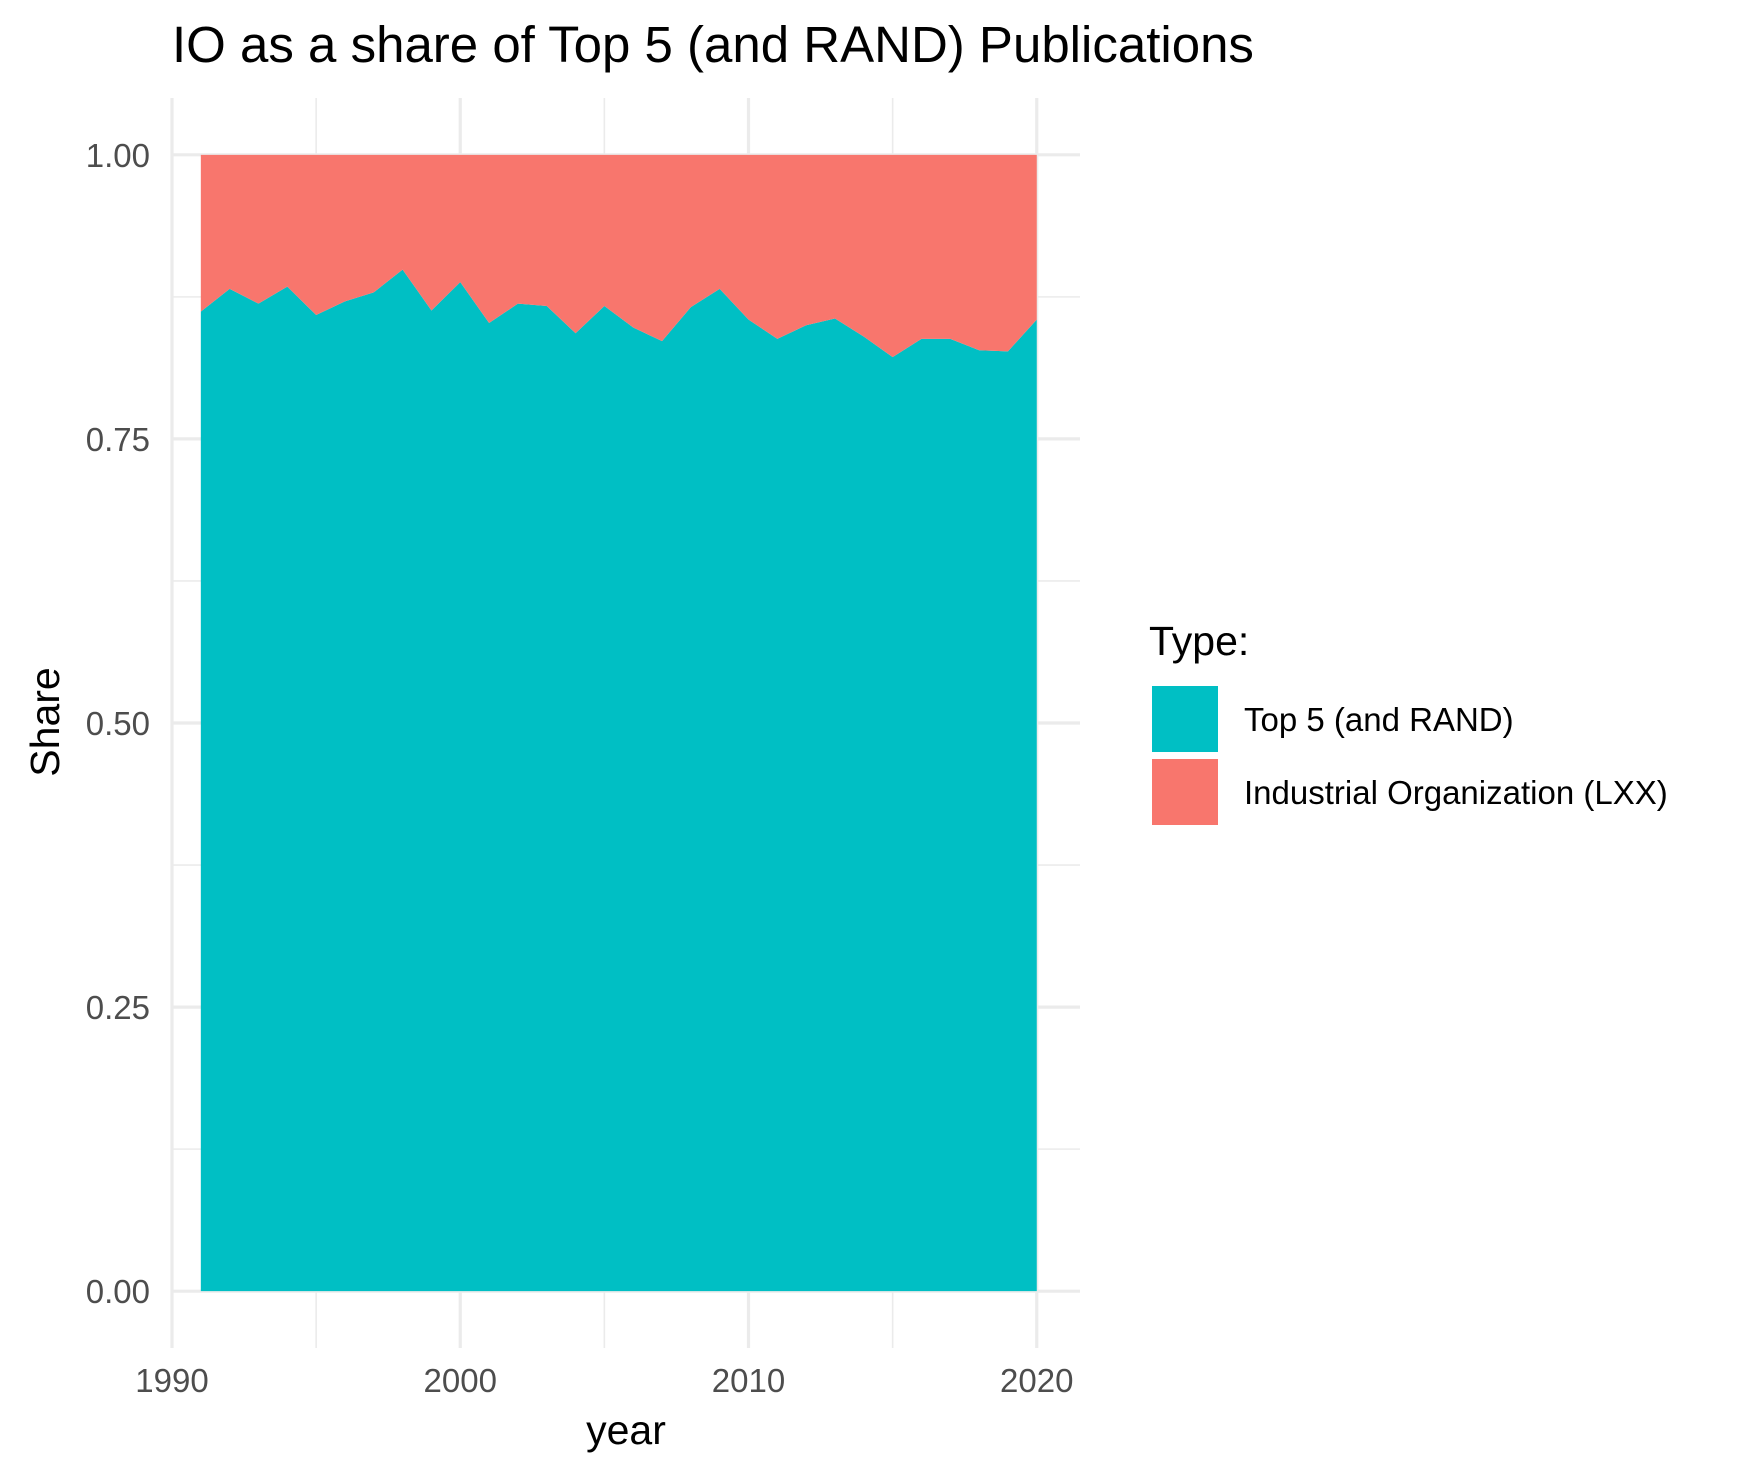  Describe the element at coordinates (748, 1380) in the screenshot. I see `x-tick-label: 2010` at that location.